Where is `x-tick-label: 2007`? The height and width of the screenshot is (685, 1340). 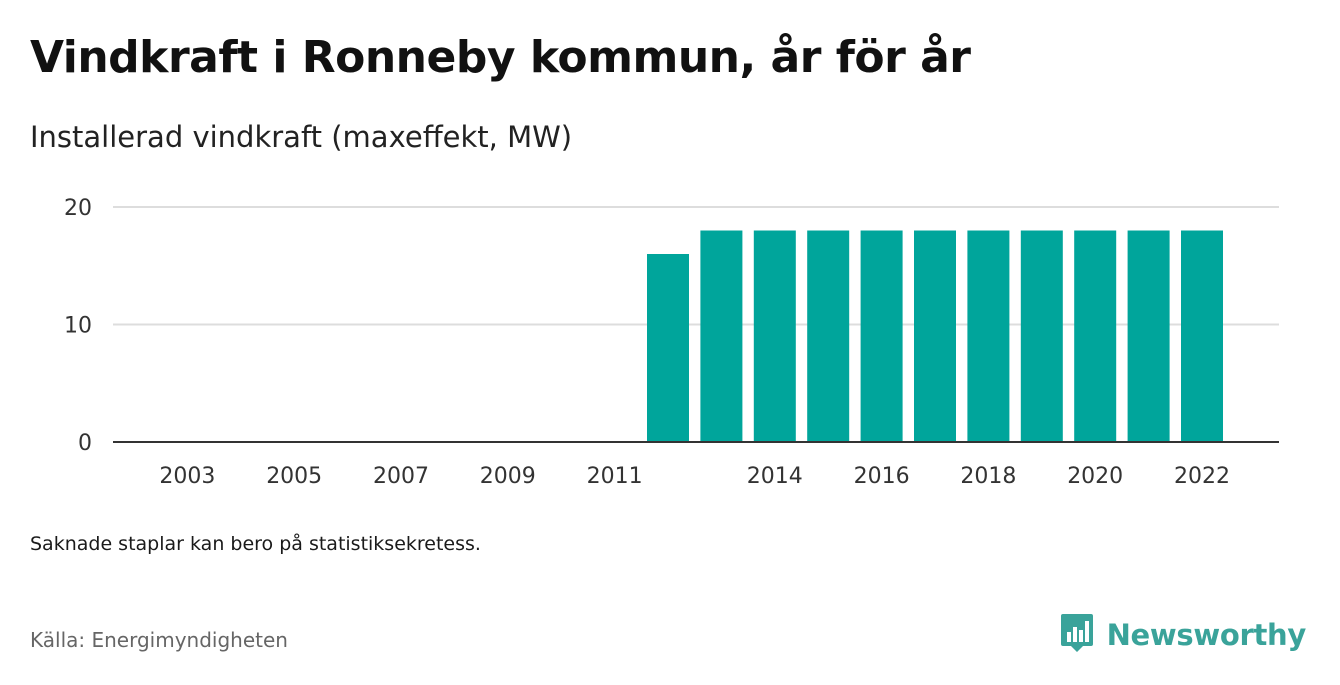
x-tick-label: 2007 is located at coordinates (401, 476).